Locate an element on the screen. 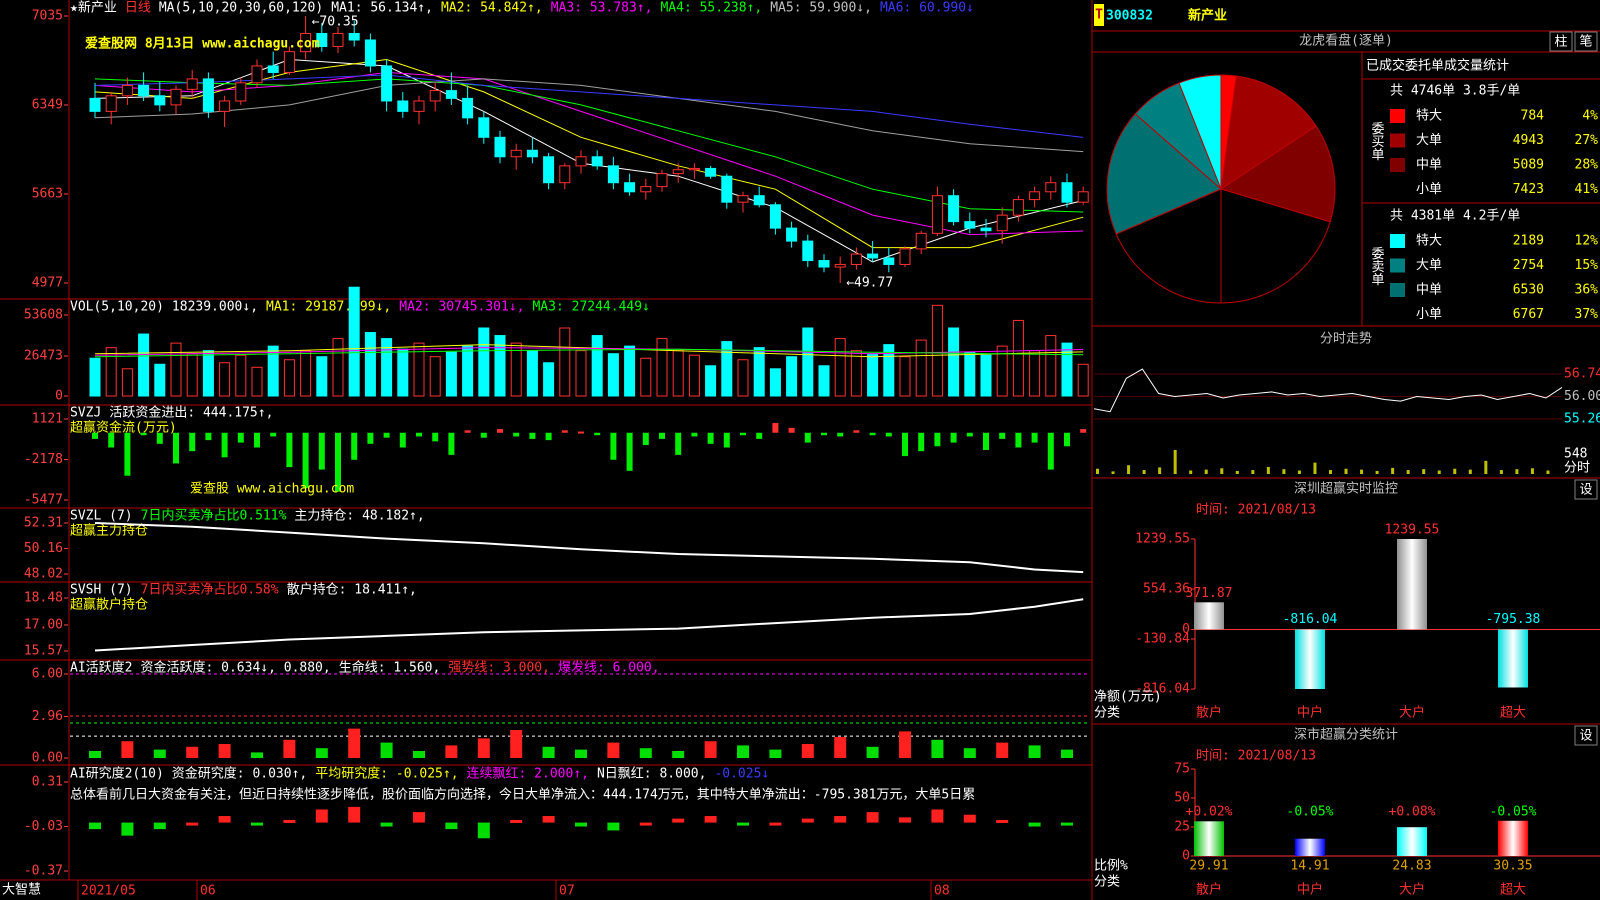 Image resolution: width=1600 pixels, height=900 pixels. date-label: 06 is located at coordinates (208, 891).